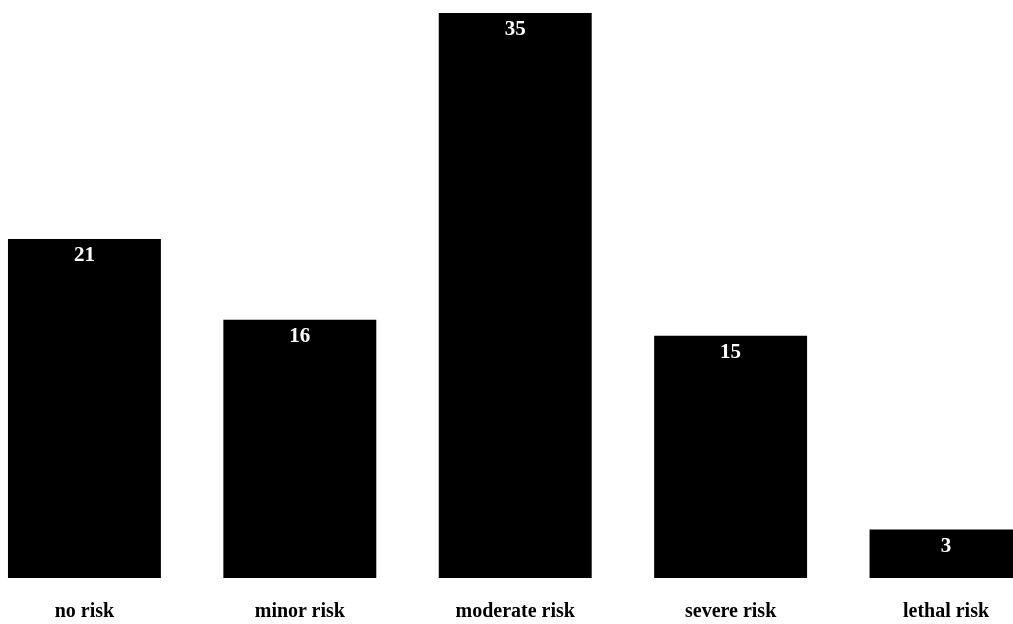  What do you see at coordinates (300, 610) in the screenshot?
I see `x-tick-label: minor risk` at bounding box center [300, 610].